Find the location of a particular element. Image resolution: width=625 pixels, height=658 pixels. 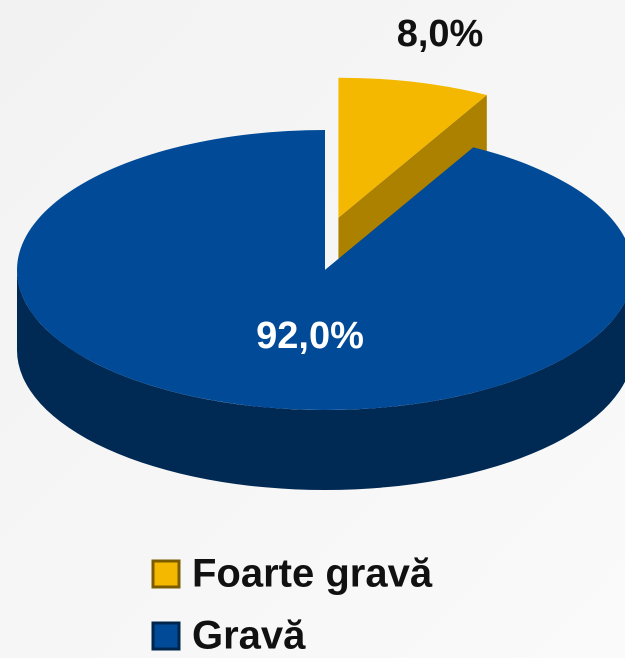

data-label: 92,0% is located at coordinates (310, 336).